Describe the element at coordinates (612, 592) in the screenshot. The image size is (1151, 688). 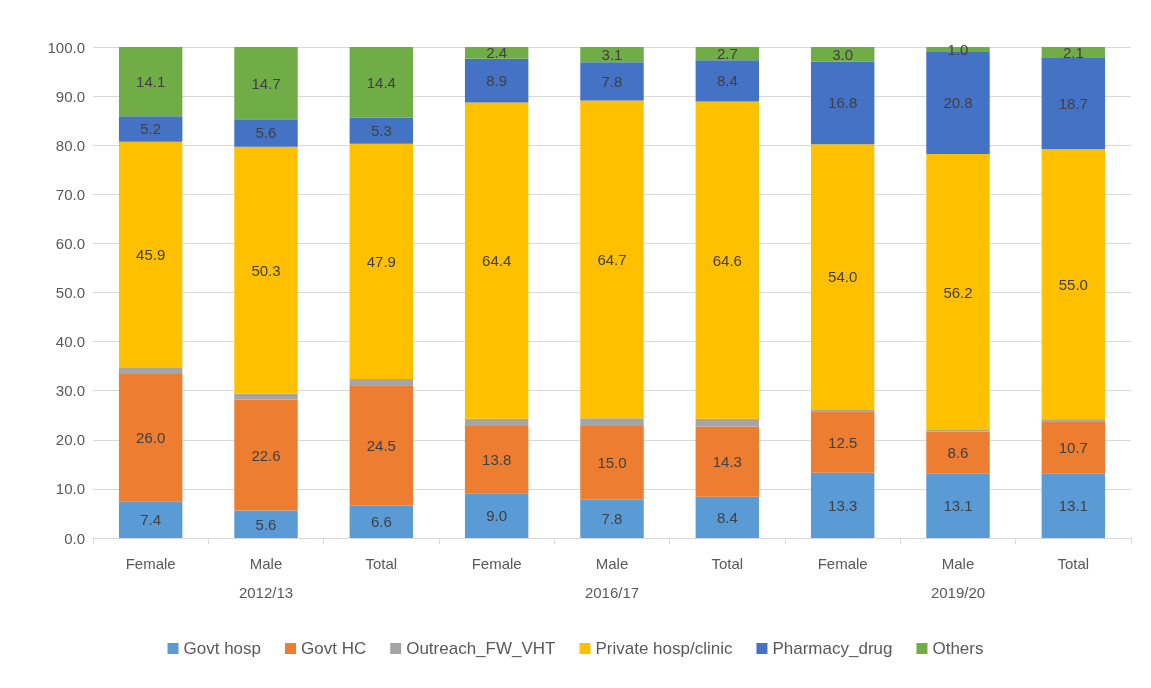
I see `text: 2016/17` at that location.